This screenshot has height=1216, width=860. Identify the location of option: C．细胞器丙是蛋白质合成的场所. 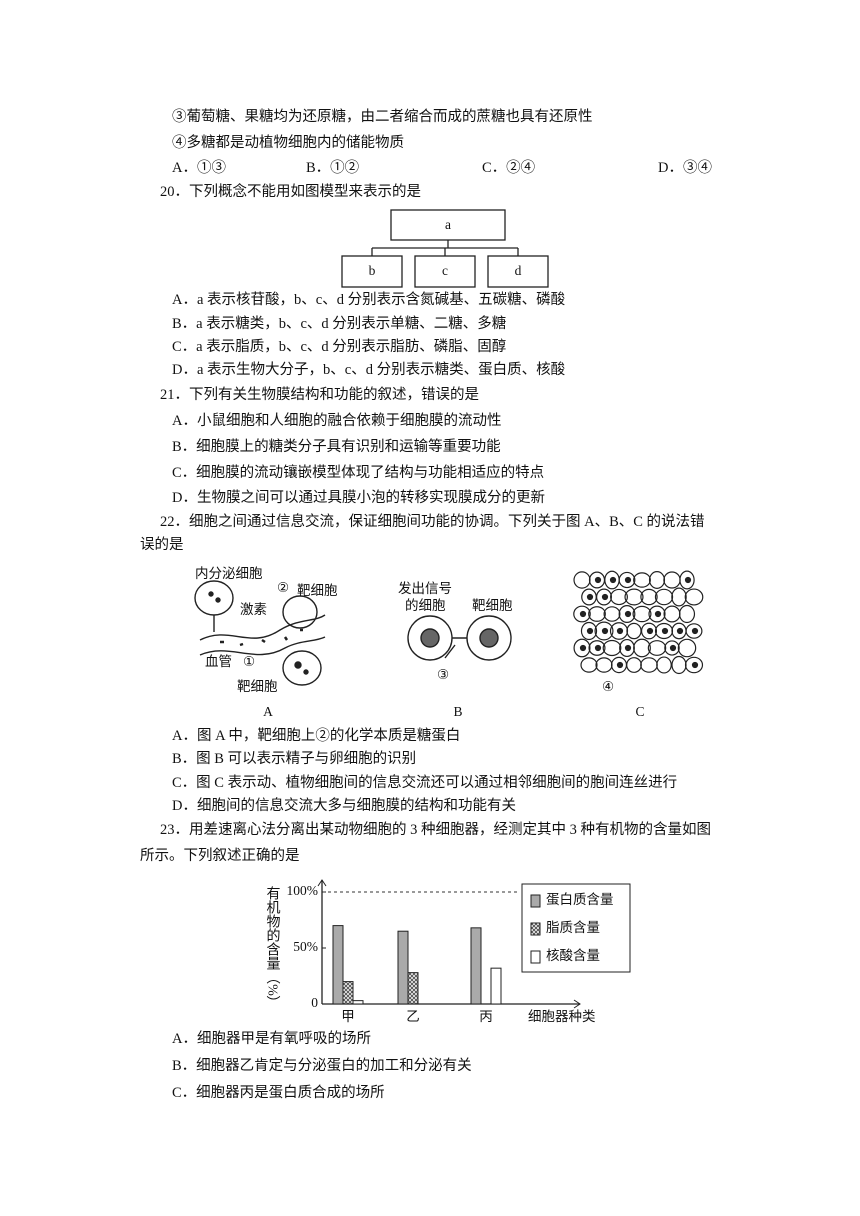
(278, 1093).